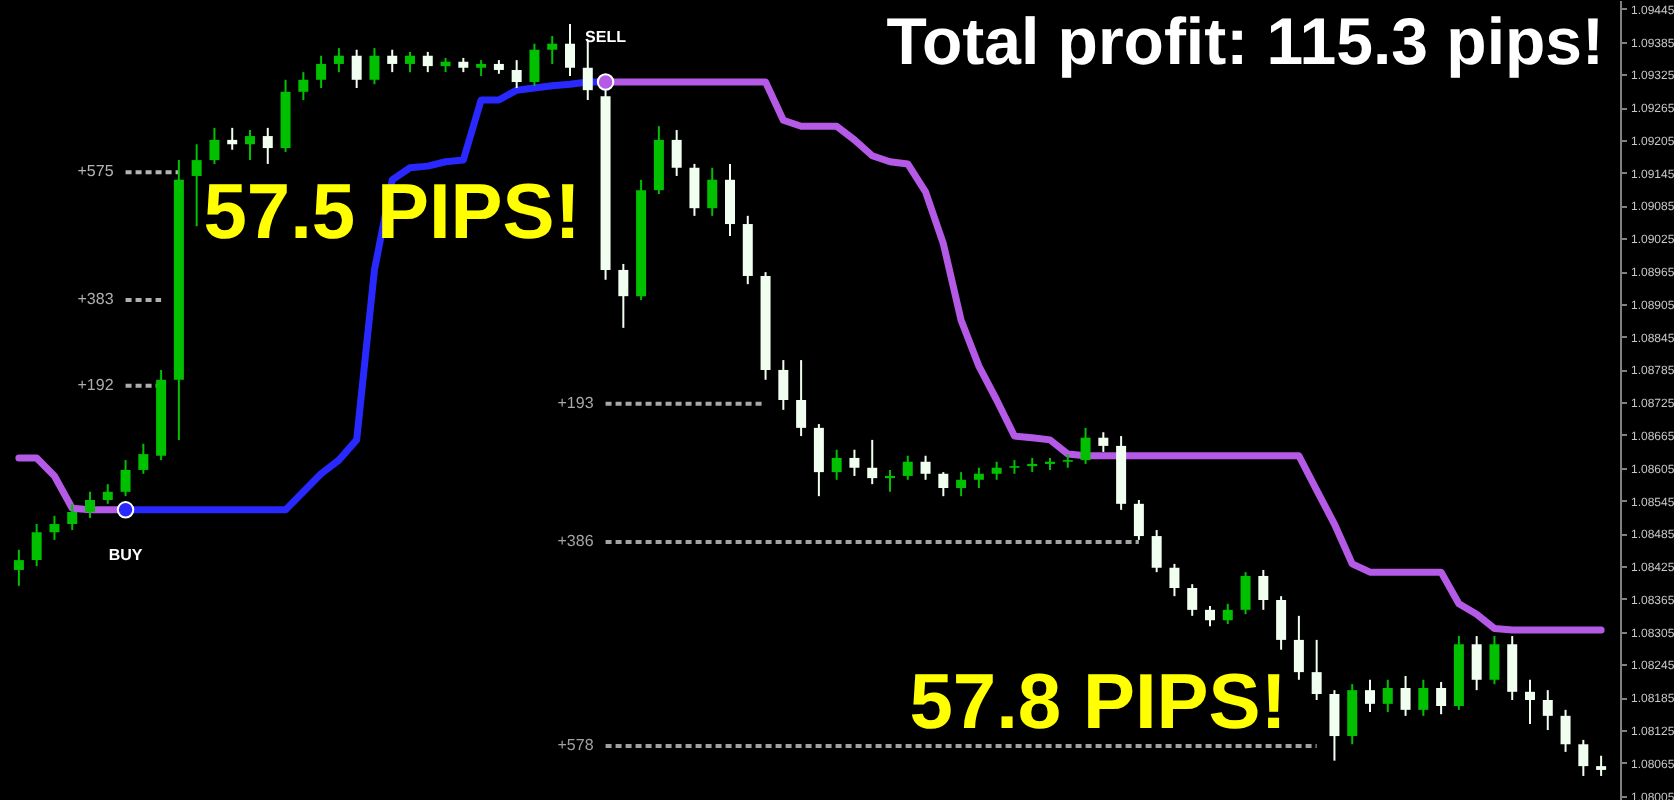 The height and width of the screenshot is (800, 1680). I want to click on text: SELL, so click(606, 36).